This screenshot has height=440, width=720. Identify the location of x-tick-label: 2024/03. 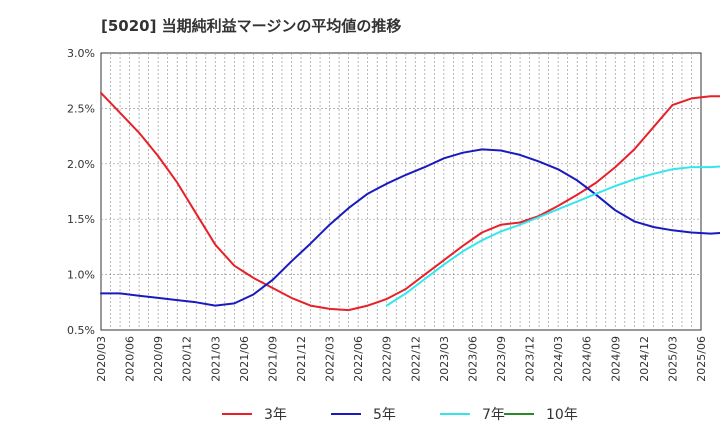
(558, 359).